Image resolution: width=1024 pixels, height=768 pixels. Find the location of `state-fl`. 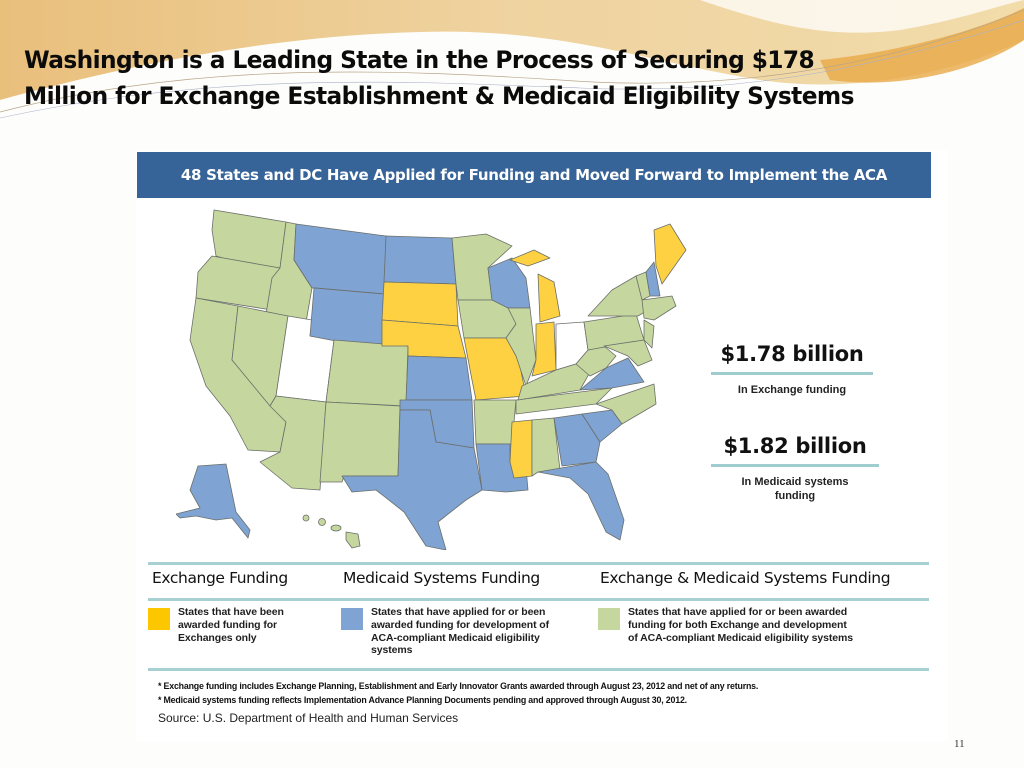

state-fl is located at coordinates (581, 501).